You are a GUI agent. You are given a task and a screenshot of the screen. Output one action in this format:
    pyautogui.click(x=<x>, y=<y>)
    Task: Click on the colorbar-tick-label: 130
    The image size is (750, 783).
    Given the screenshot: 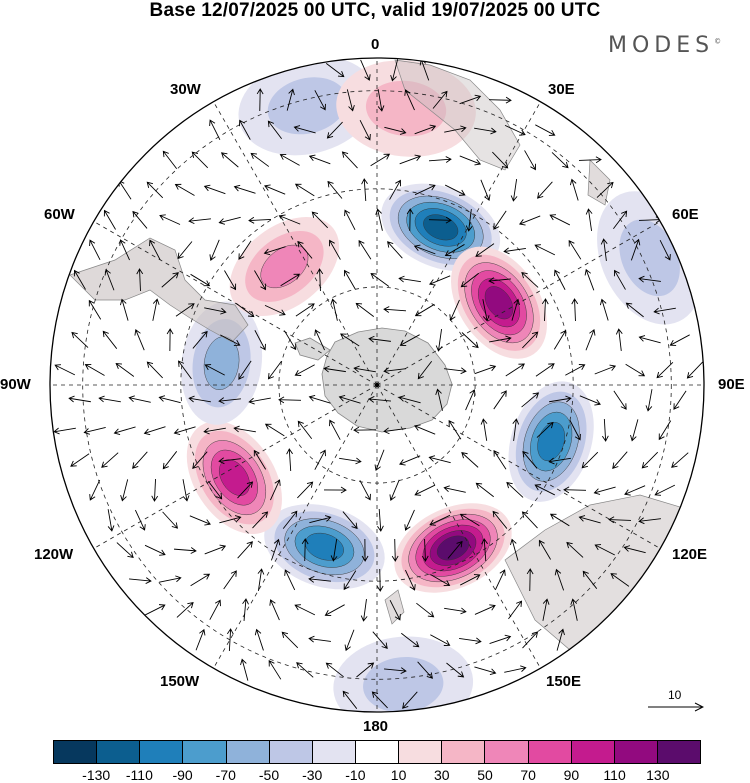 What is the action you would take?
    pyautogui.click(x=658, y=775)
    